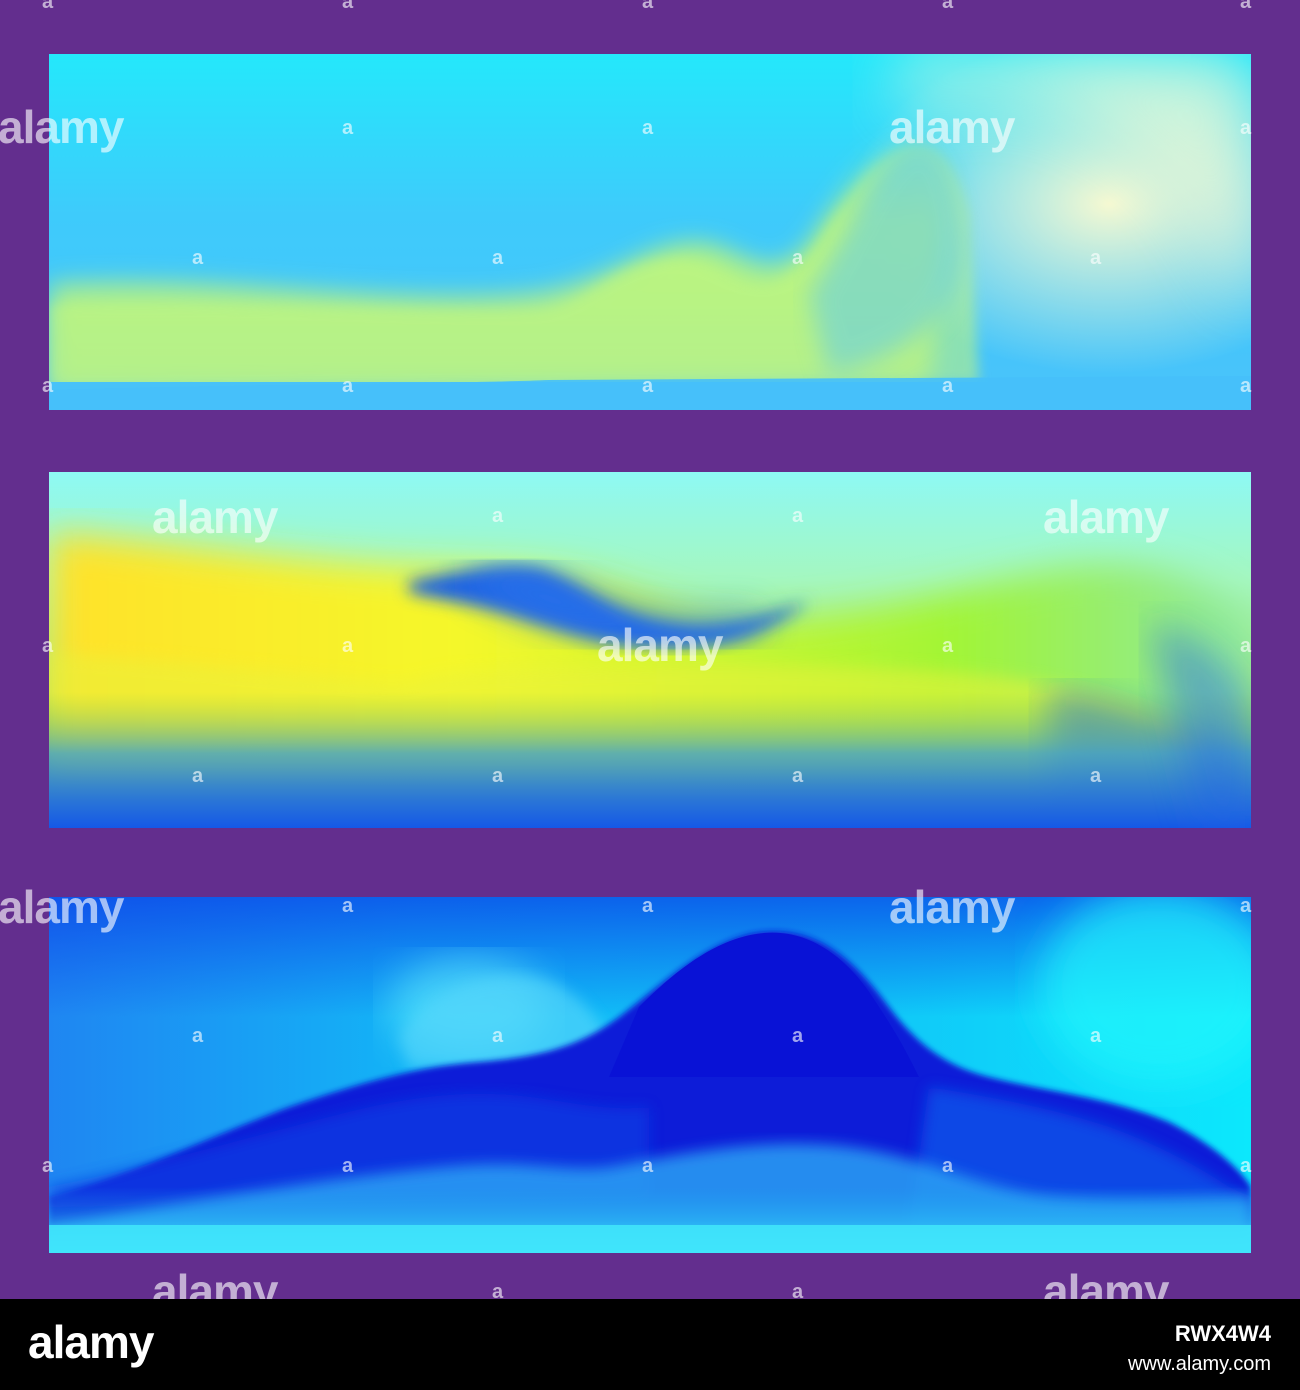 This screenshot has width=1300, height=1390. I want to click on footer-logo: alamy, so click(91, 1342).